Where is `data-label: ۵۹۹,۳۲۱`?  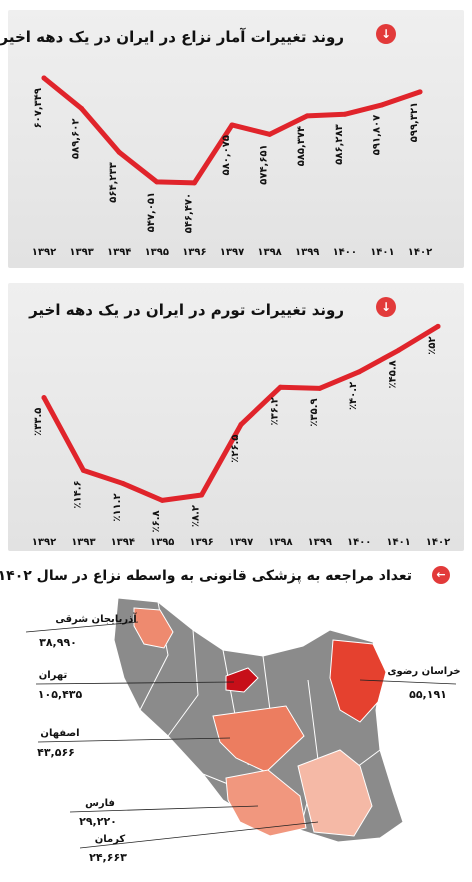 data-label: ۵۹۹,۳۲۱ is located at coordinates (414, 122).